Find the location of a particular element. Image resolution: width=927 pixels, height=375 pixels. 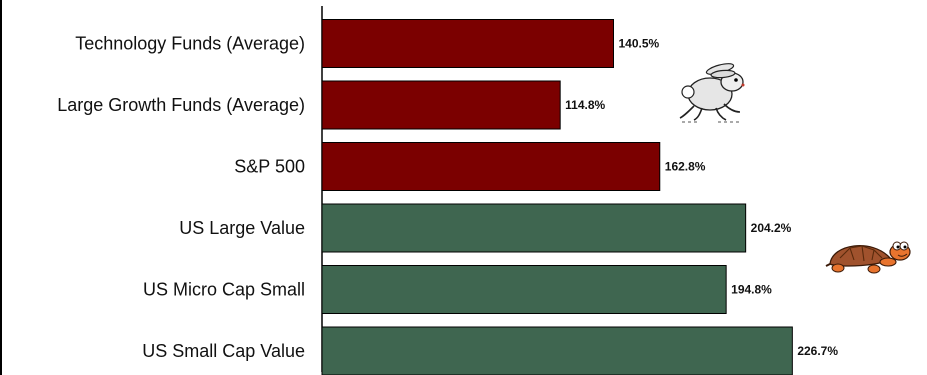

value-label: 226.7% is located at coordinates (817, 351).